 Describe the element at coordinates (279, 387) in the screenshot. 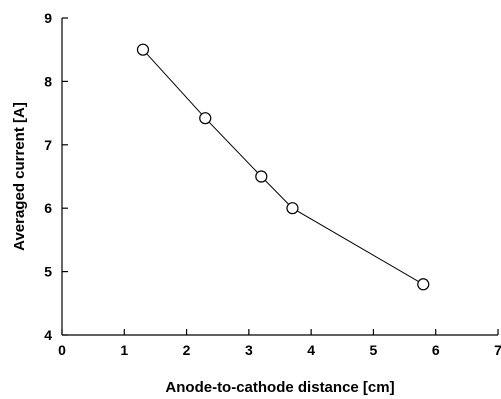

I see `x-axis-title: Anode-to-cathode distance [cm]` at that location.